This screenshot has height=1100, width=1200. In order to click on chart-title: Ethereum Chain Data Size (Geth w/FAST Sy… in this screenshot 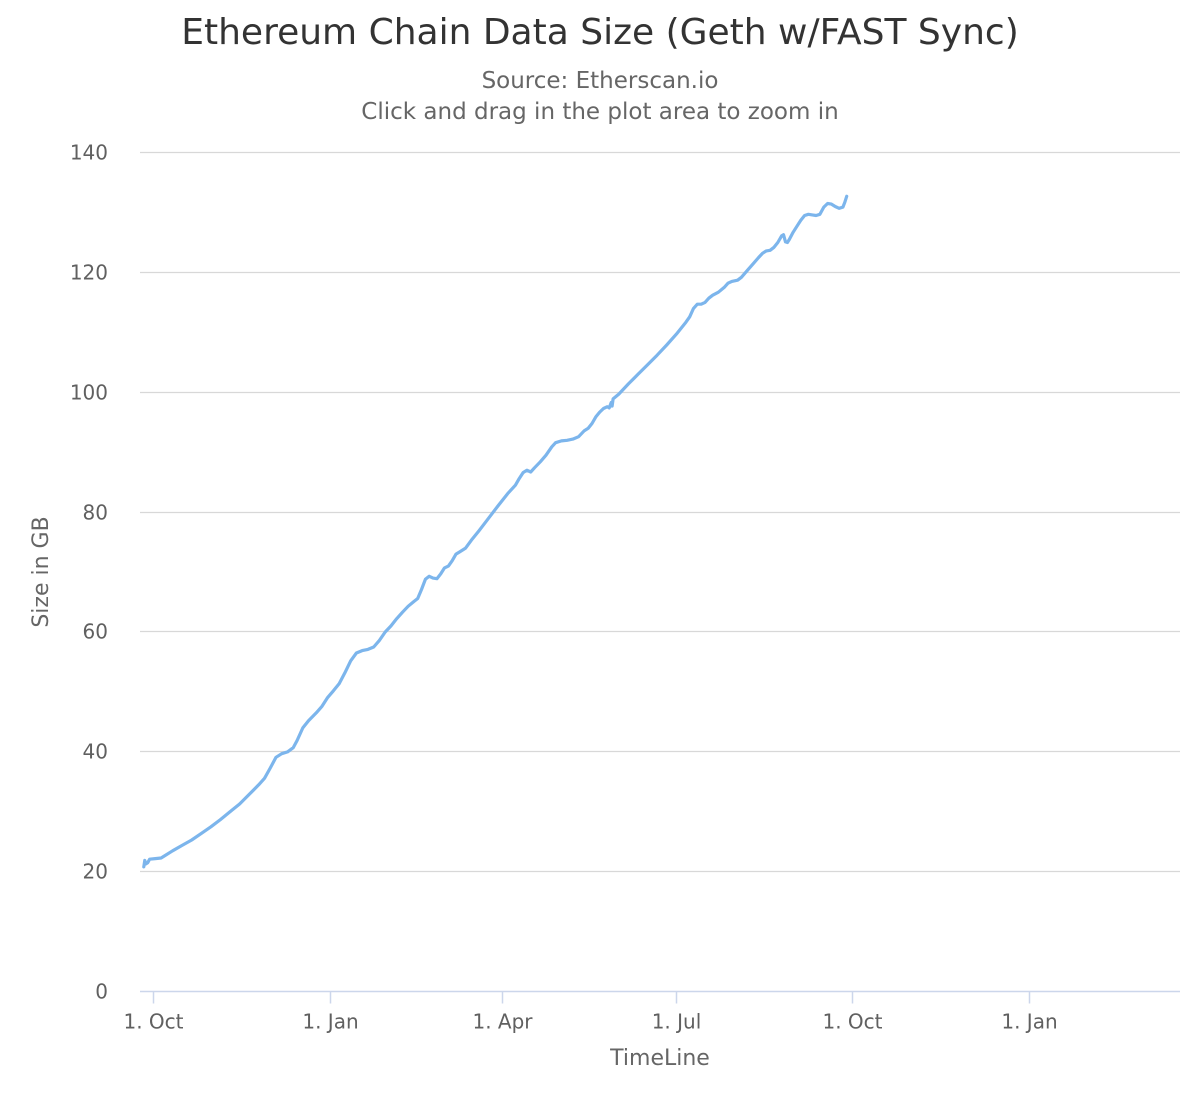, I will do `click(600, 32)`.